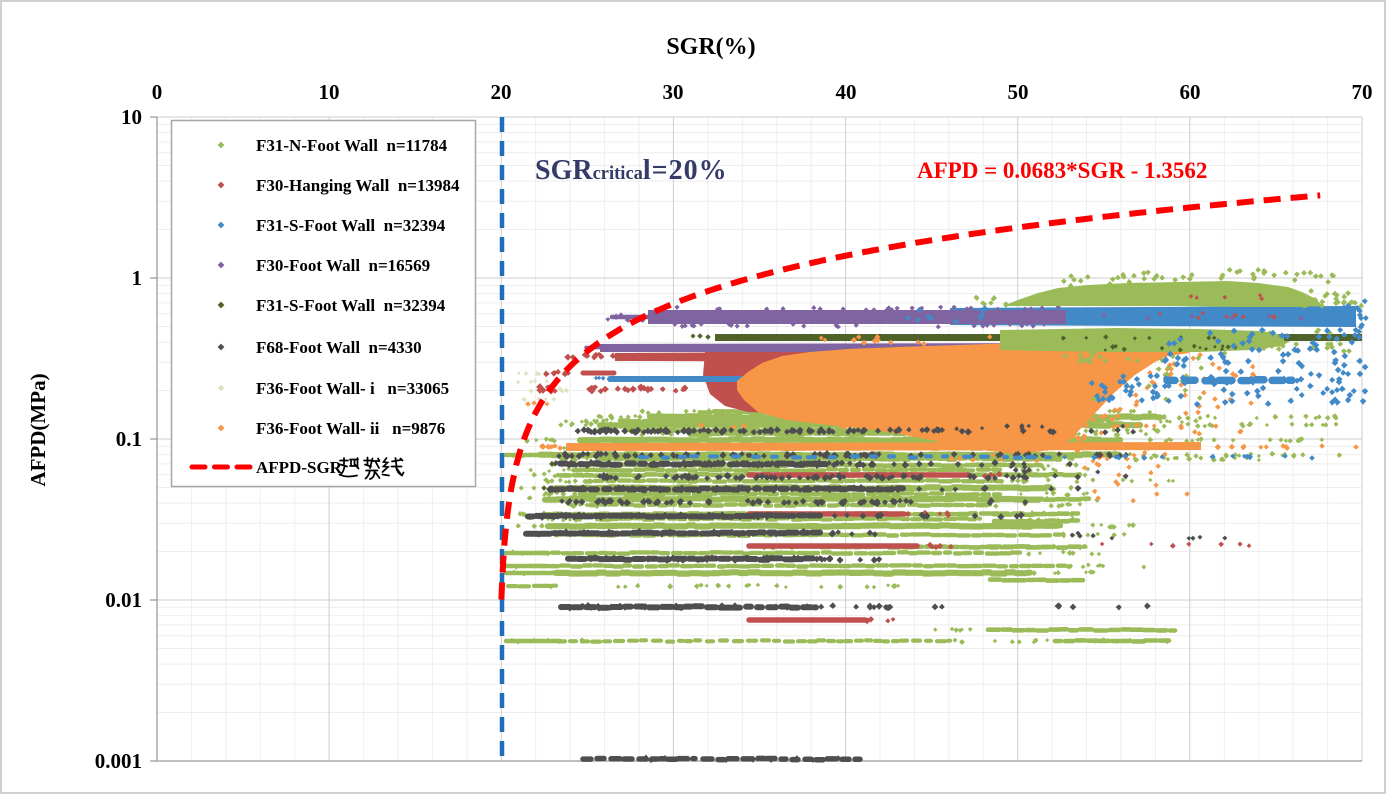 The image size is (1386, 799). Describe the element at coordinates (339, 347) in the screenshot. I see `svg-text: F68-Foot Wall n=4330` at that location.